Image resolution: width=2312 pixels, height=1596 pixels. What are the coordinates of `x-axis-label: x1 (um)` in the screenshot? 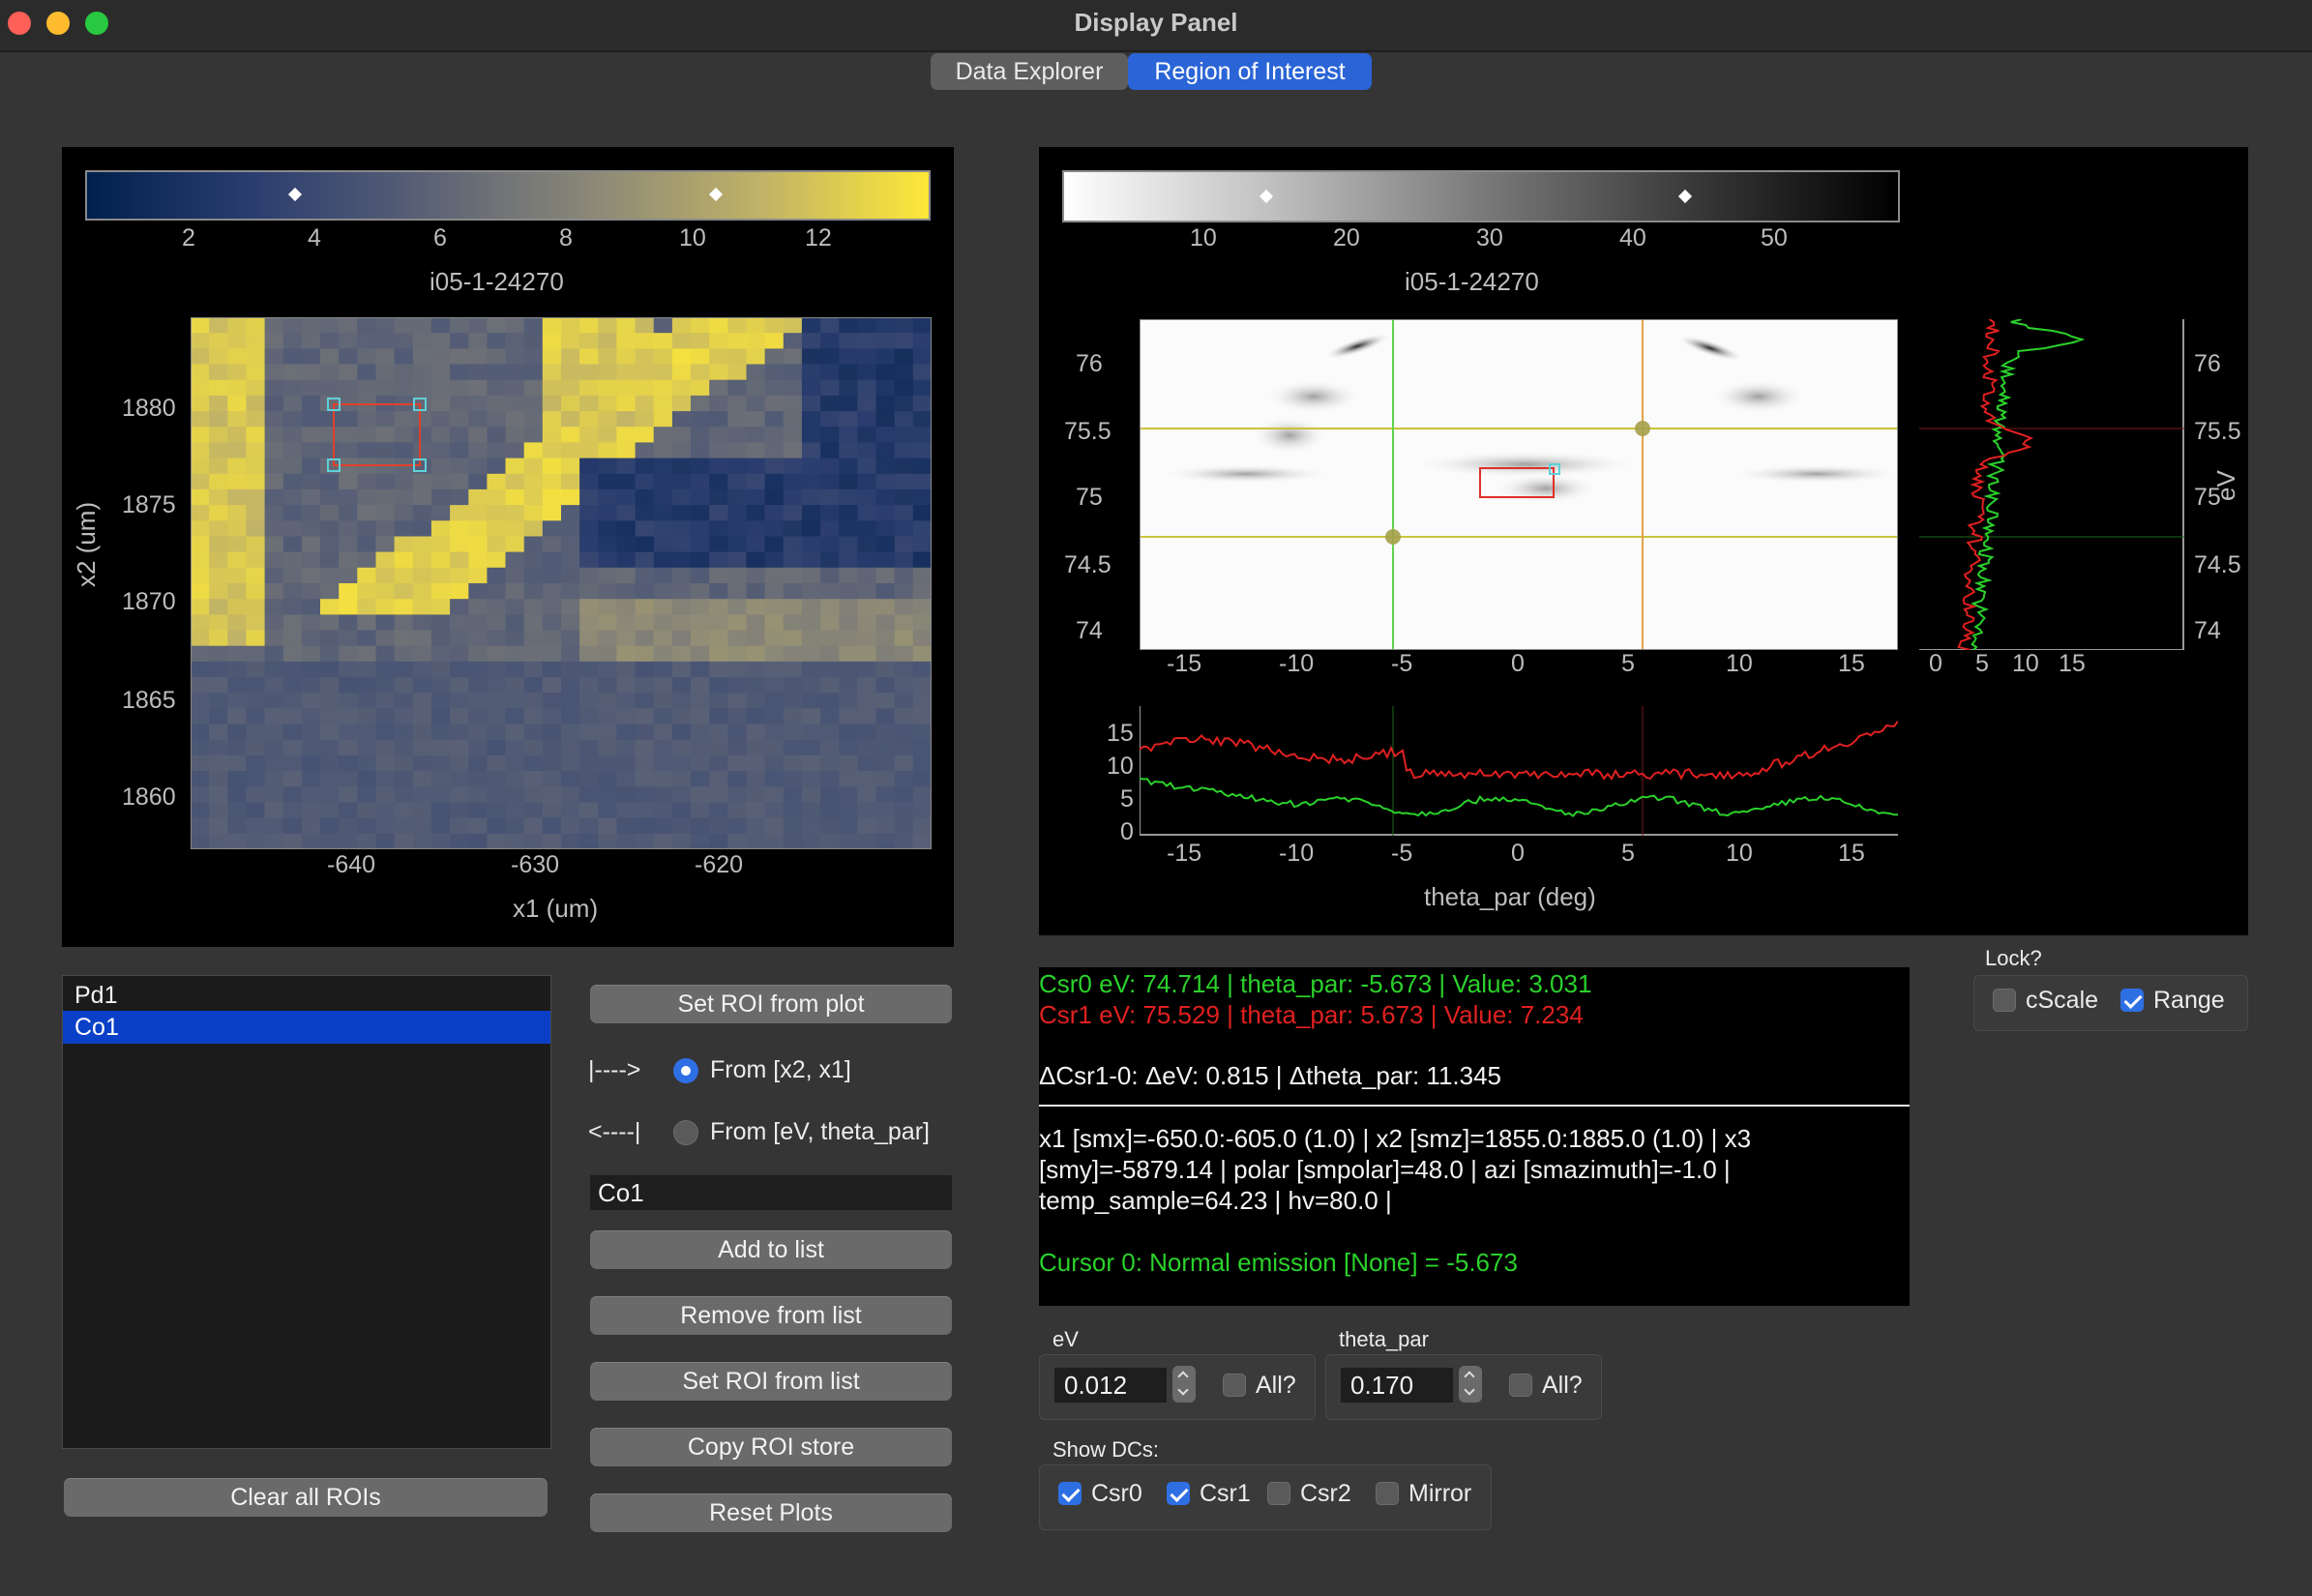 It's located at (556, 908).